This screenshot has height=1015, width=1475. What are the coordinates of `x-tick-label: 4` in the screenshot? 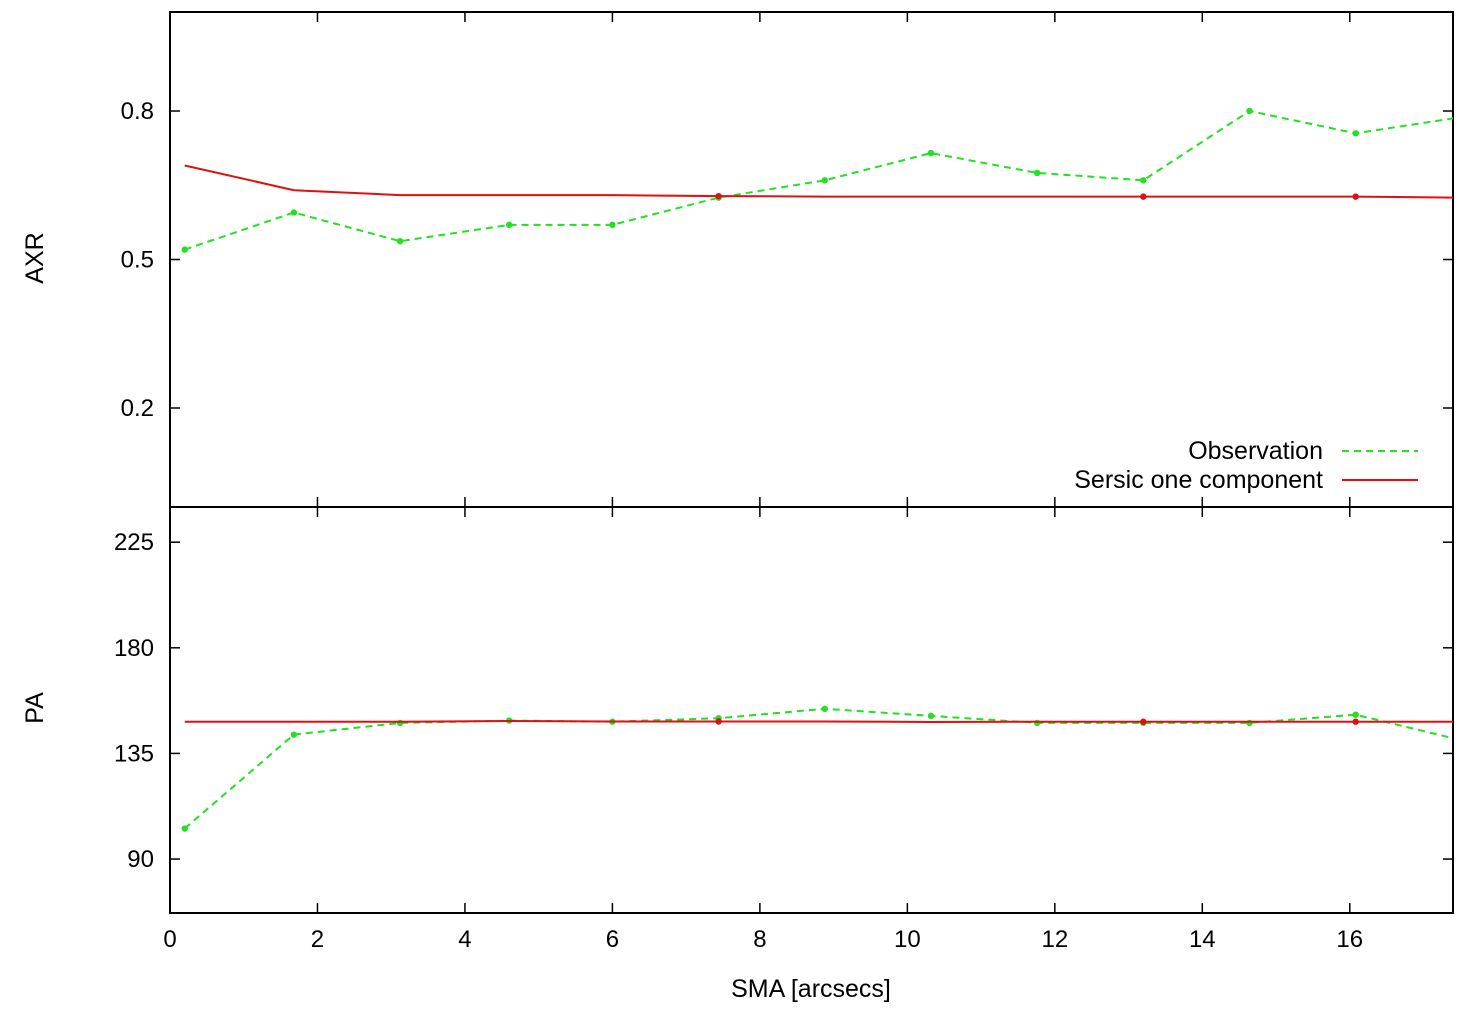 It's located at (464, 939).